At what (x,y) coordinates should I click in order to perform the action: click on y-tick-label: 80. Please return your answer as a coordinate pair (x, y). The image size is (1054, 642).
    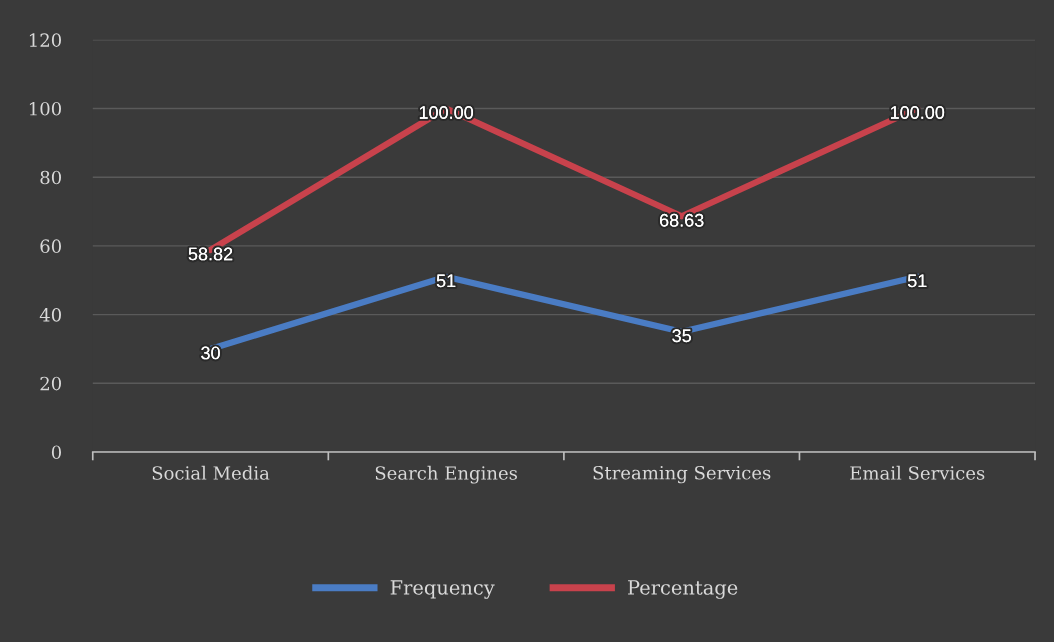
    Looking at the image, I should click on (50, 177).